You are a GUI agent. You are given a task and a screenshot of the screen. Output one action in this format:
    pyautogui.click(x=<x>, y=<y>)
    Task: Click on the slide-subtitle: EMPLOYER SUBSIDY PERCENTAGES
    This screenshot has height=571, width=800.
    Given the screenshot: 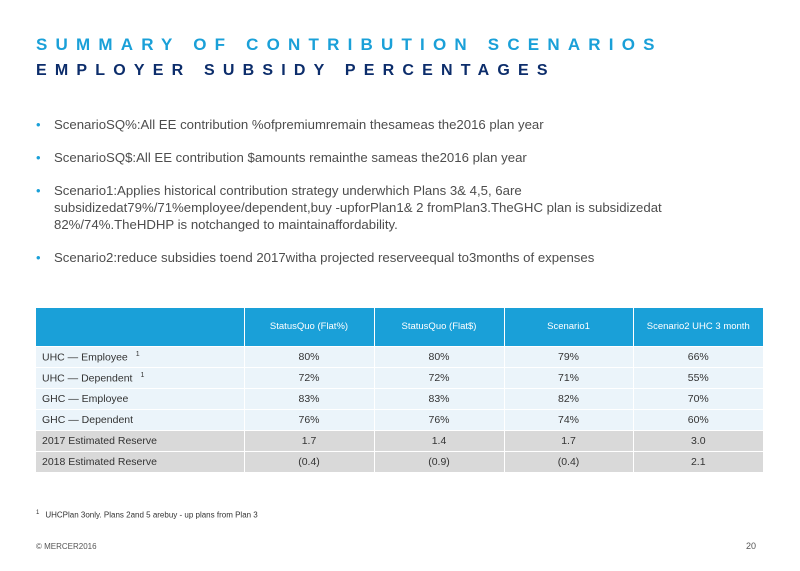 What is the action you would take?
    pyautogui.click(x=296, y=70)
    